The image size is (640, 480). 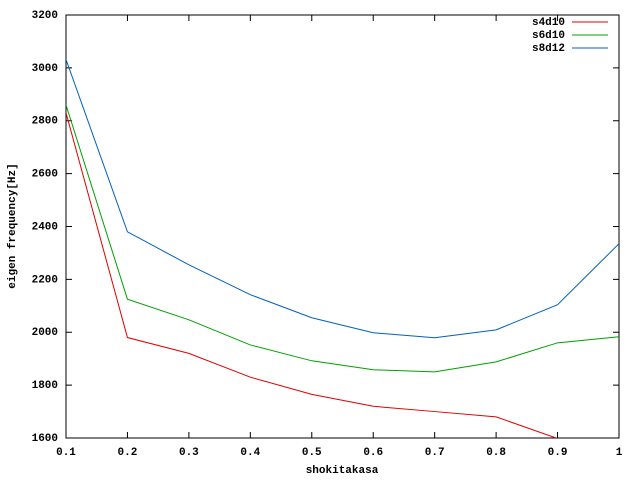 What do you see at coordinates (496, 453) in the screenshot?
I see `x-tick-label: 0.8` at bounding box center [496, 453].